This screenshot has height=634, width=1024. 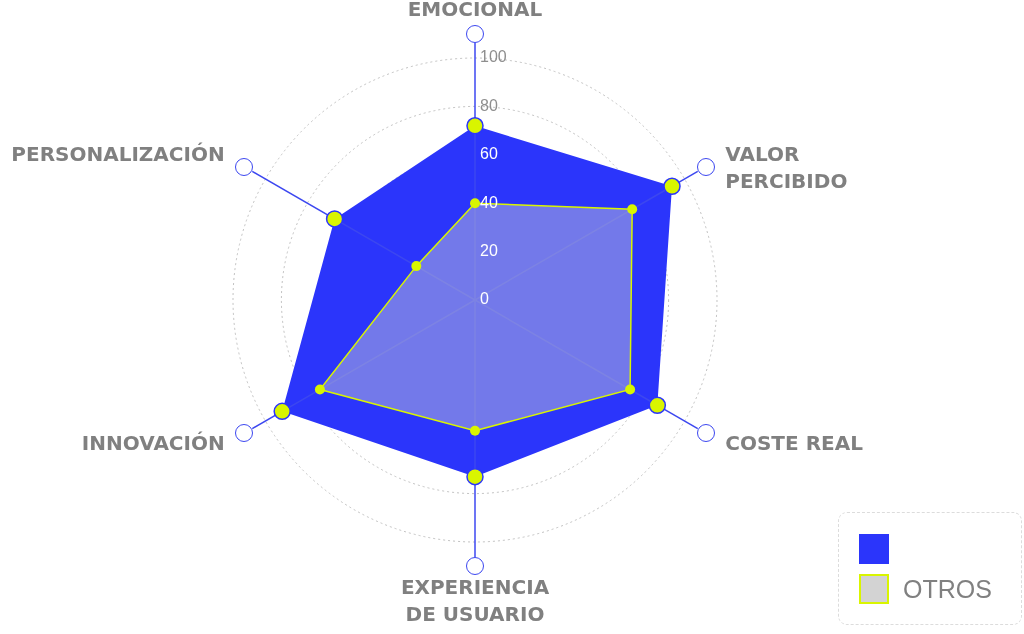 What do you see at coordinates (489, 154) in the screenshot?
I see `y-tick-label: 60` at bounding box center [489, 154].